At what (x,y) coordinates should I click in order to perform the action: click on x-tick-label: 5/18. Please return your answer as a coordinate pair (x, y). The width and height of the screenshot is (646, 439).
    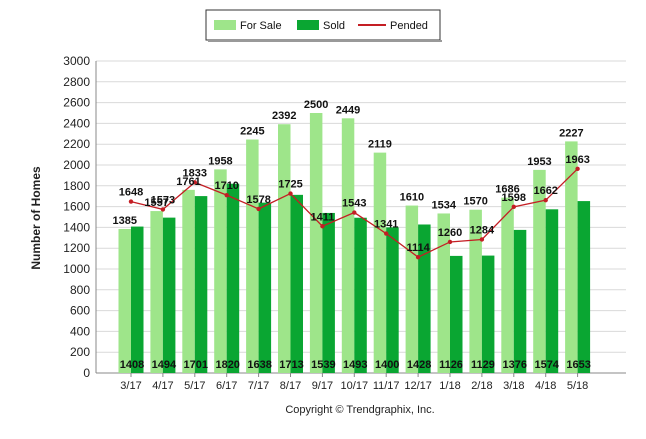
    Looking at the image, I should click on (577, 386).